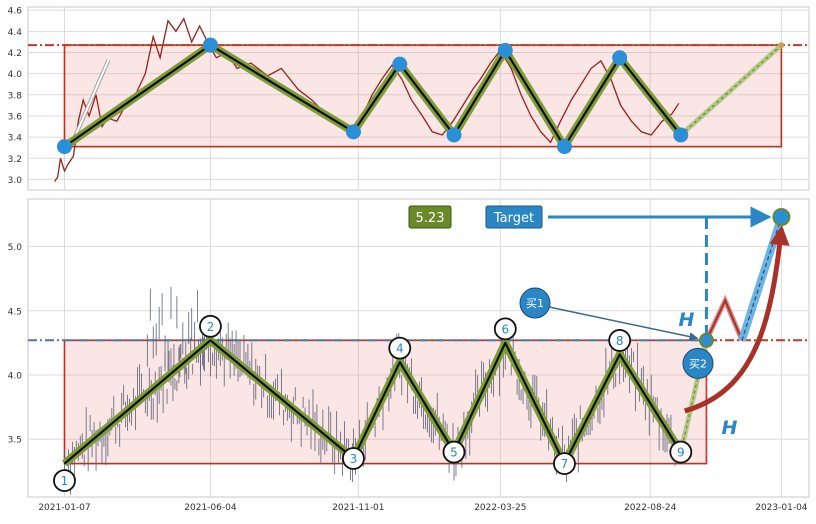  I want to click on target-curve-arrow, so click(737, 319).